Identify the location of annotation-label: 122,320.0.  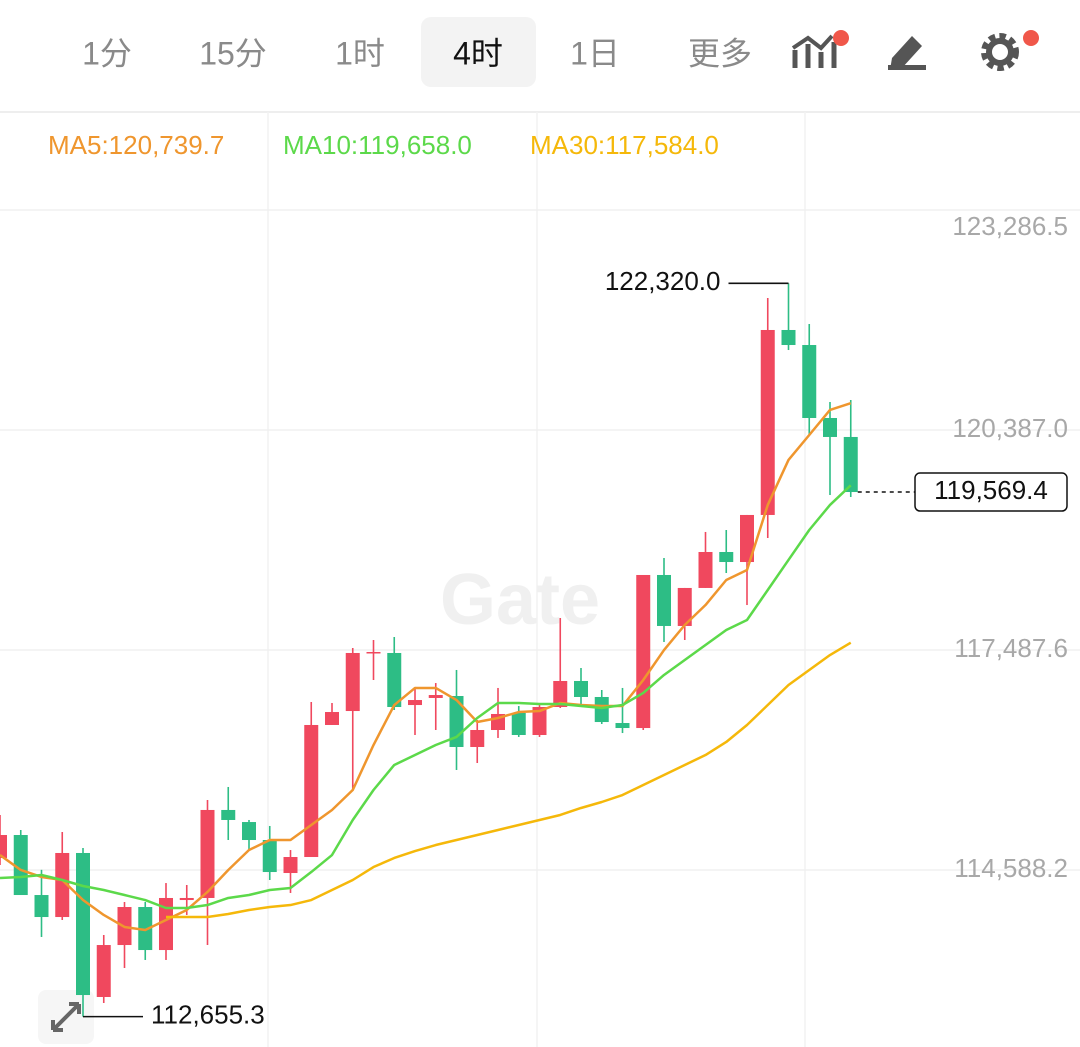
(663, 281).